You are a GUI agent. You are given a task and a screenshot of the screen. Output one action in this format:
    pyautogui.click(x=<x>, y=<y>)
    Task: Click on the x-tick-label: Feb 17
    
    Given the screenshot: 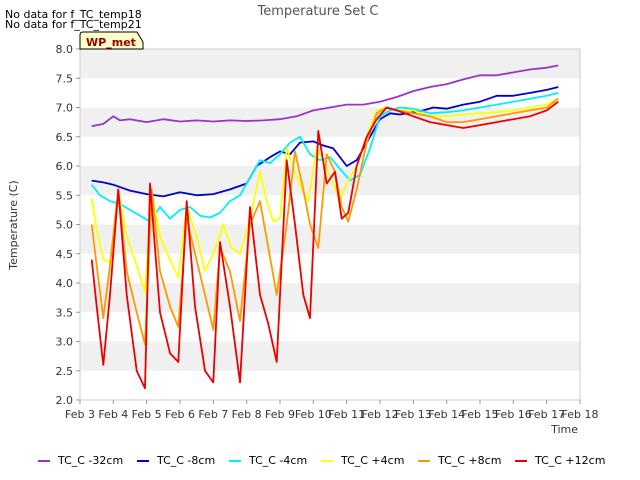 What is the action you would take?
    pyautogui.click(x=546, y=414)
    